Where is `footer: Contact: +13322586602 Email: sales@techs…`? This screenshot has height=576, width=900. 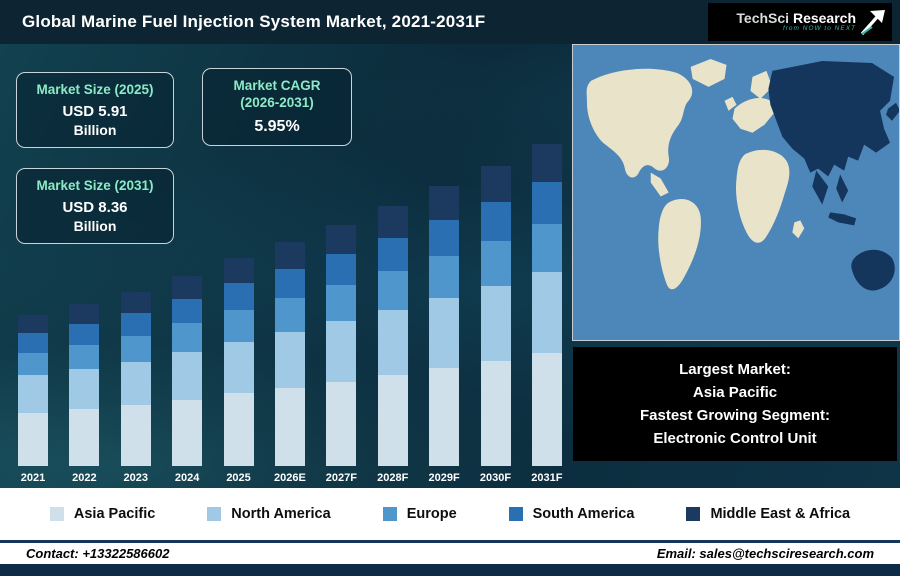
footer: Contact: +13322586602 Email: sales@techs… is located at coordinates (450, 558).